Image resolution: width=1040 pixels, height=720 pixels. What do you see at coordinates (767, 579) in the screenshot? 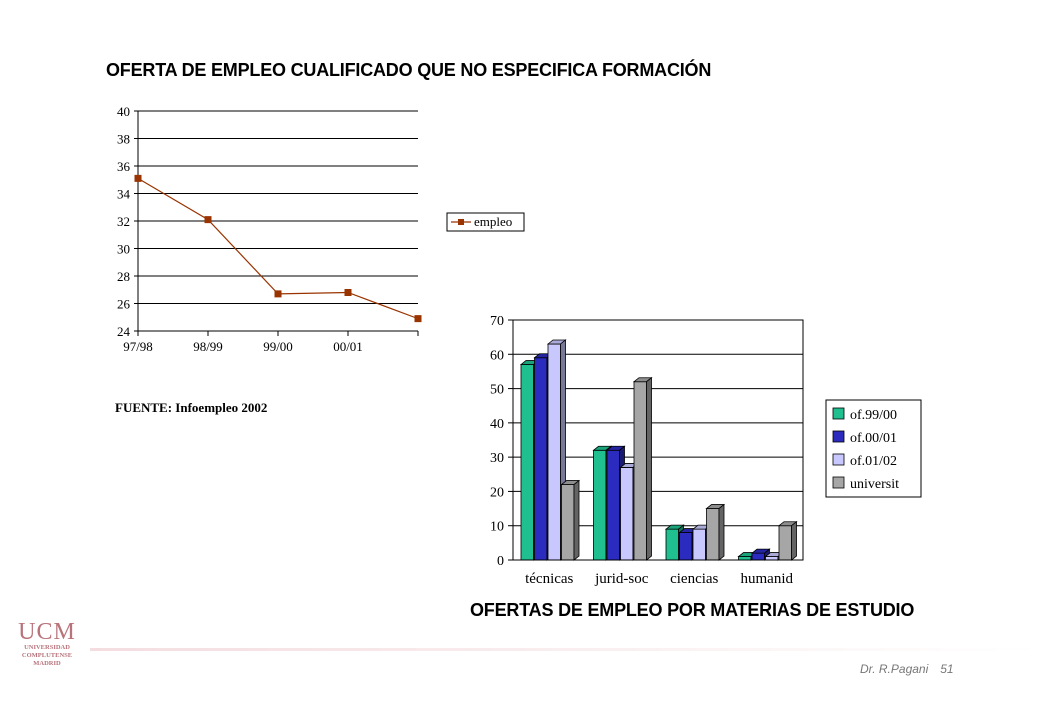
I see `bar-chart-xtick-label: humanid` at bounding box center [767, 579].